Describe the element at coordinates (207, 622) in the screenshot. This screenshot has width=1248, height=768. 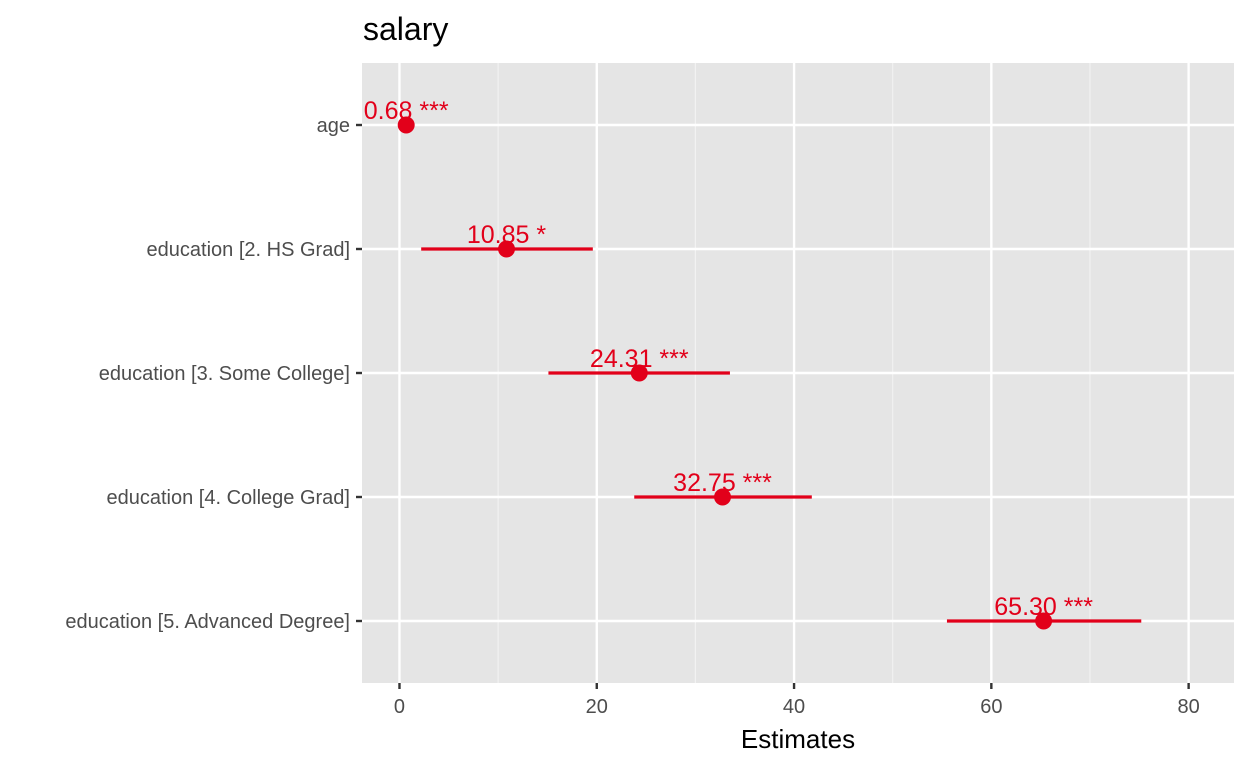
I see `y-tick-label: education [5. Advanced Degree]` at that location.